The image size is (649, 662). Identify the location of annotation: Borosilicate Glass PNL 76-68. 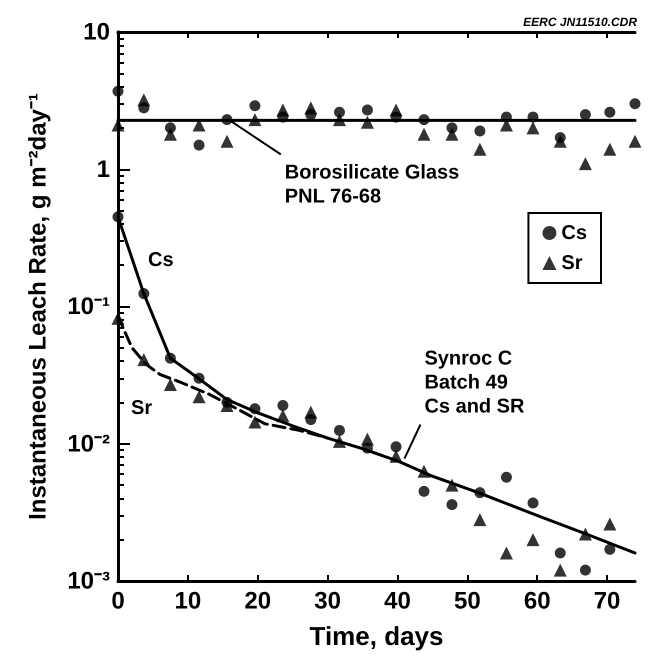
(372, 184).